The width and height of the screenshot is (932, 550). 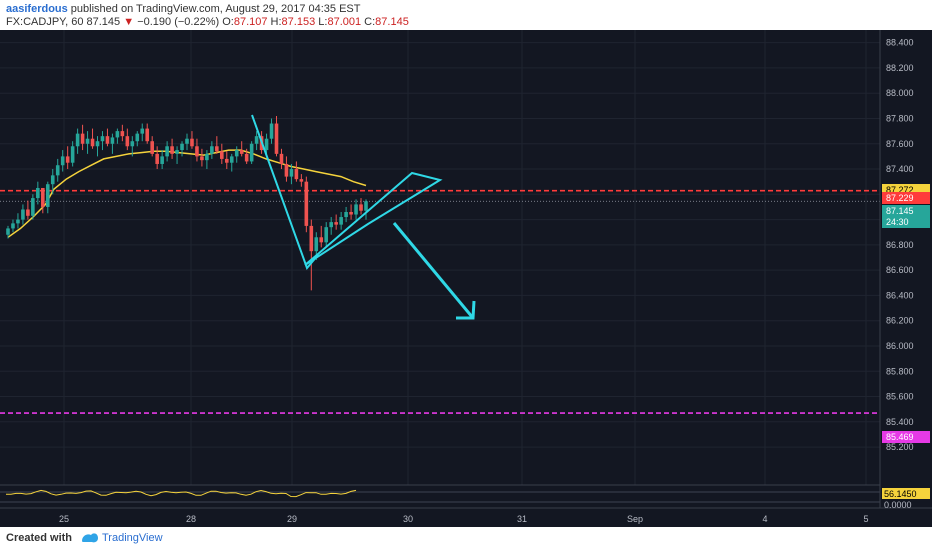 What do you see at coordinates (900, 68) in the screenshot?
I see `y-tick-label: 88.200` at bounding box center [900, 68].